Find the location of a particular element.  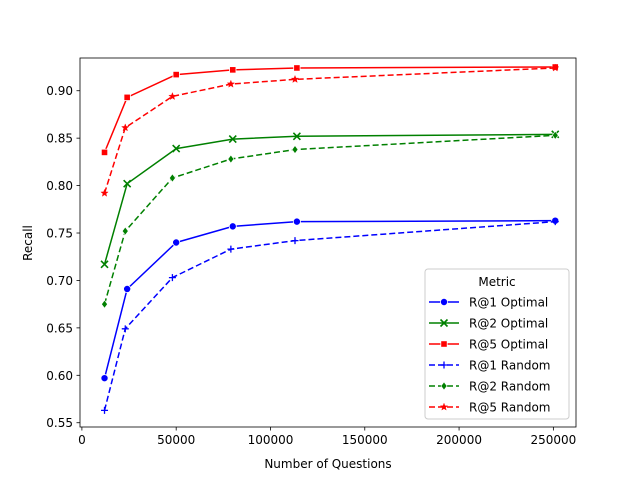

y-tick-label: 0.90 is located at coordinates (59, 91).